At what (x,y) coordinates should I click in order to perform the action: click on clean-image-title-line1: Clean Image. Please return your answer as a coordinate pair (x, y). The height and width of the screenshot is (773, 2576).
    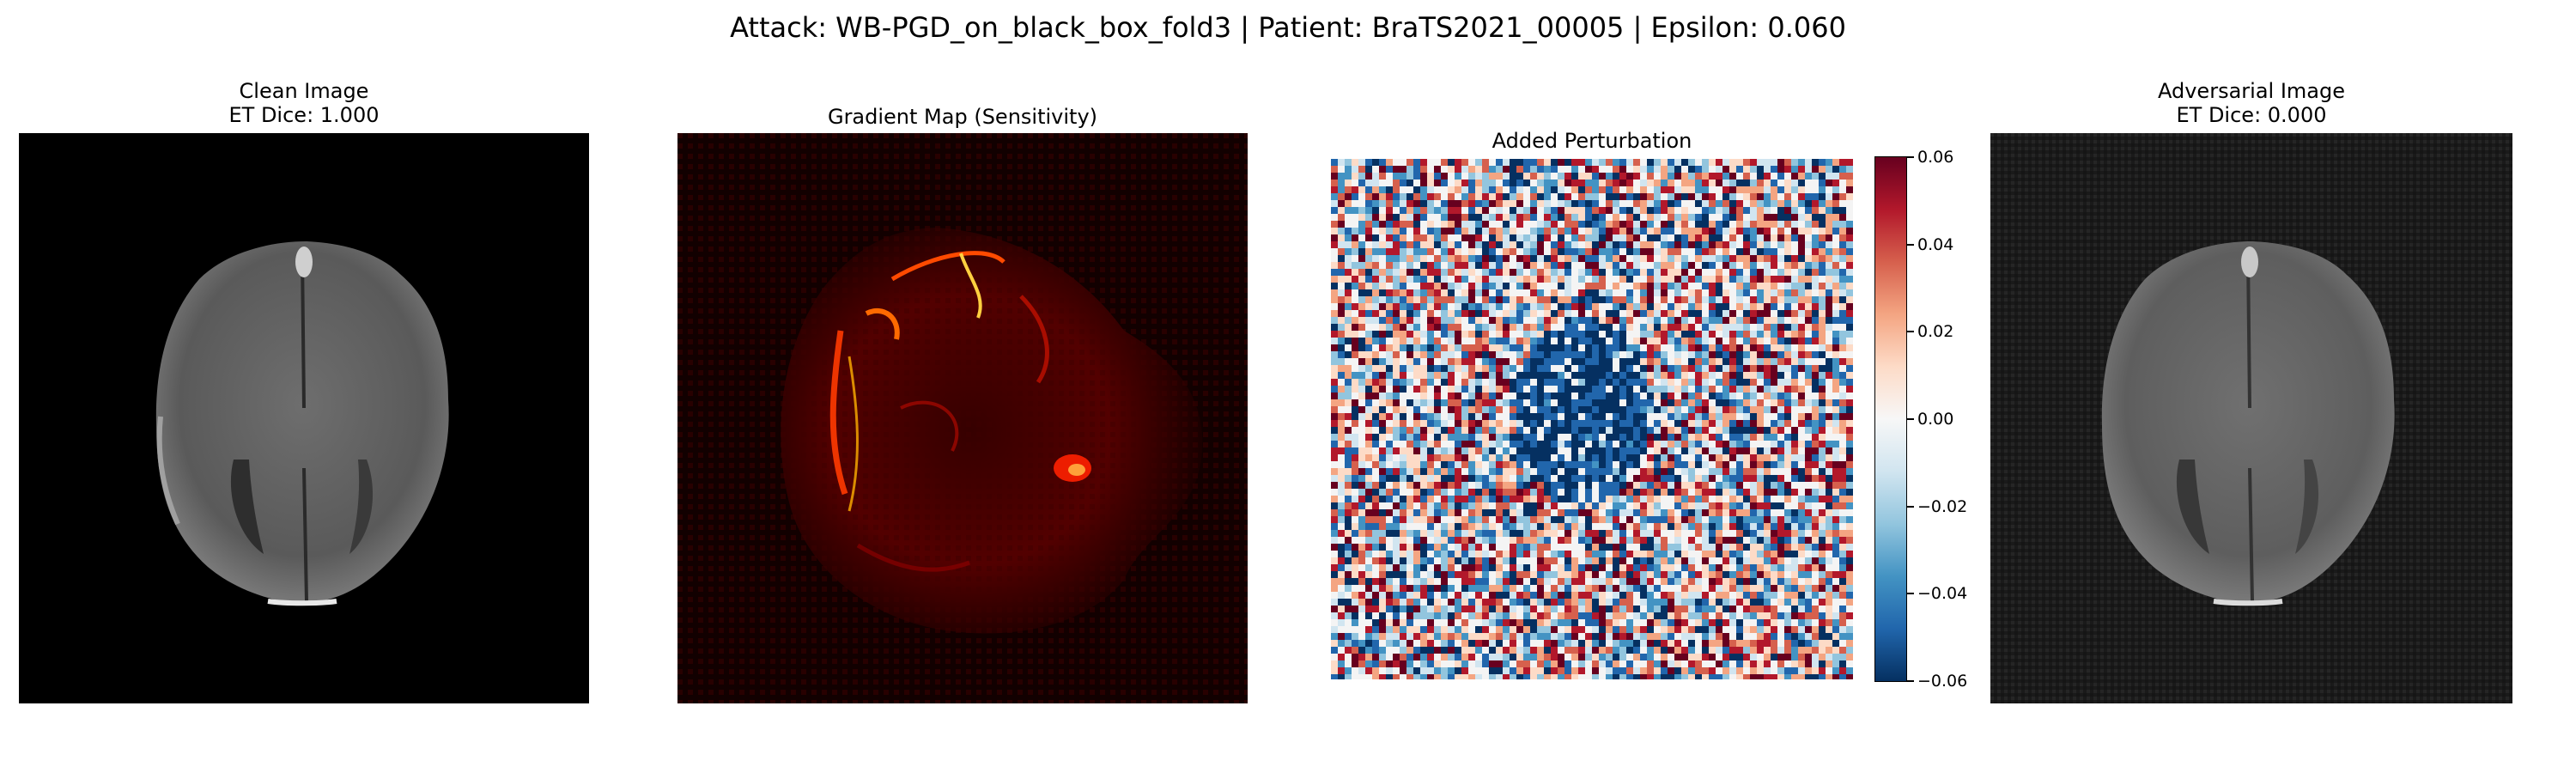
    Looking at the image, I should click on (304, 91).